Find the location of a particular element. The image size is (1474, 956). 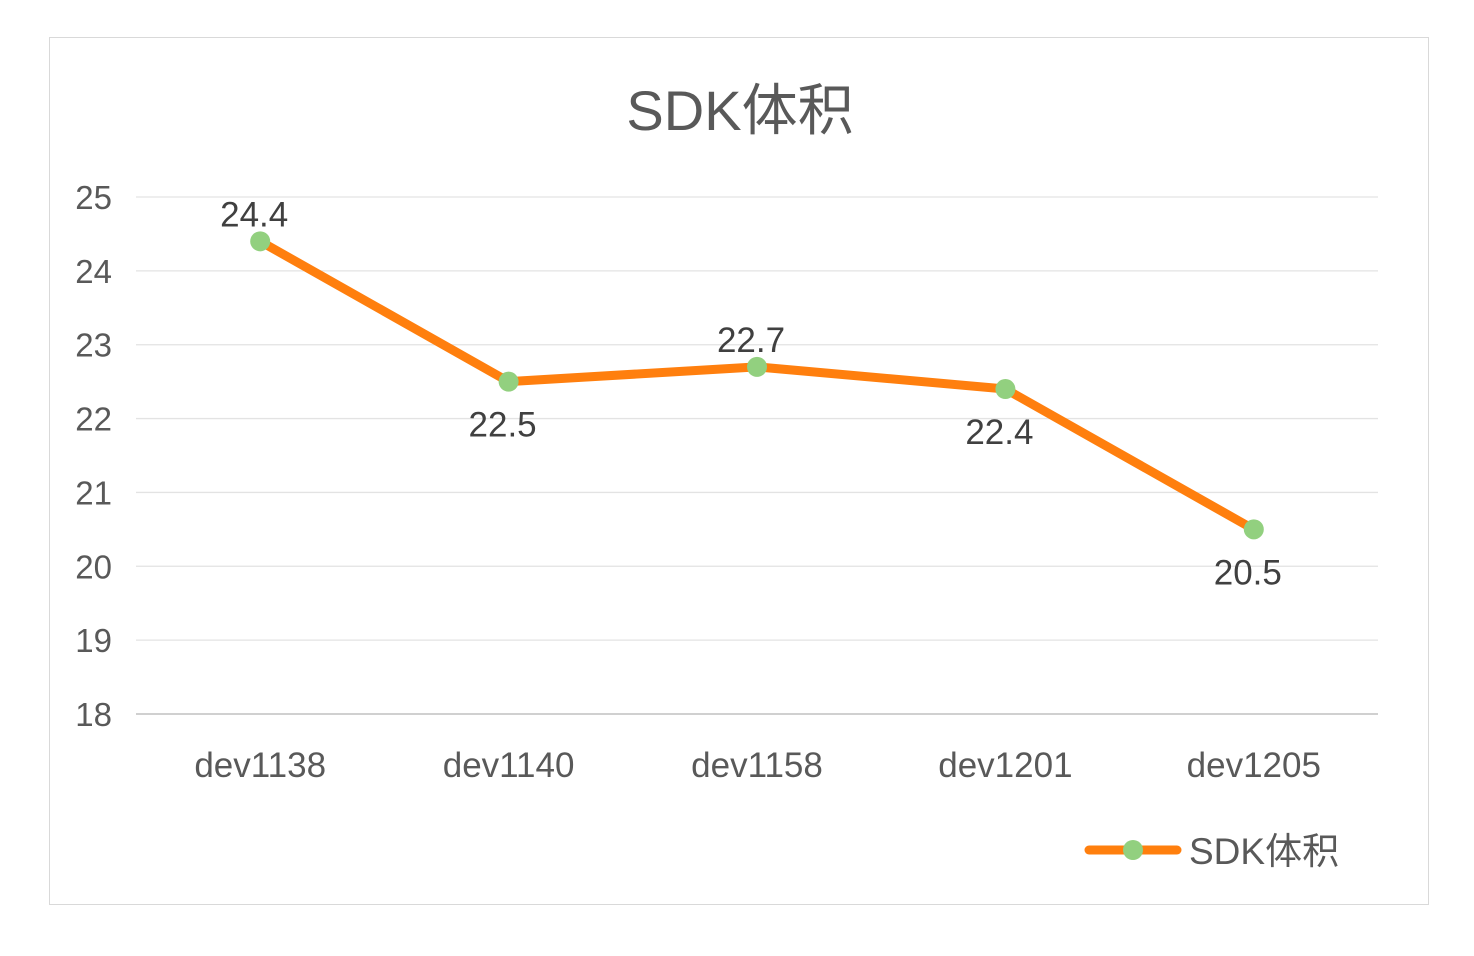

x-axis-categories: dev1138 dev1140 dev1158 dev1201 dev1205 is located at coordinates (757, 765).